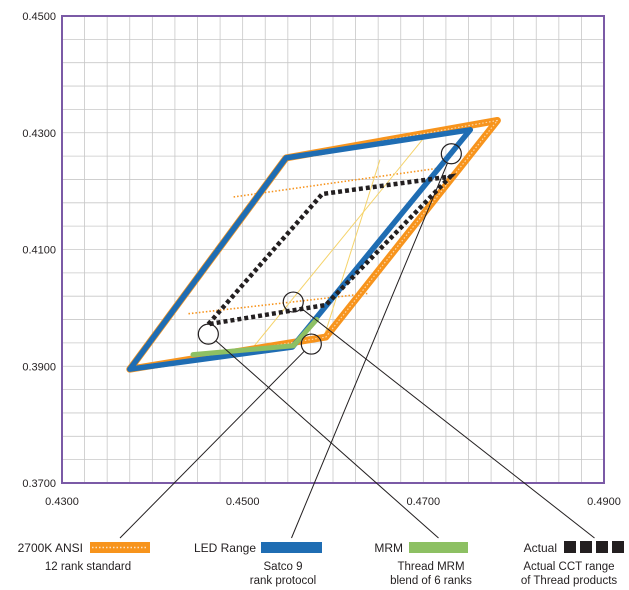 Image resolution: width=629 pixels, height=590 pixels. What do you see at coordinates (568, 567) in the screenshot?
I see `legend-sublabel-actual: Actual CCT range` at bounding box center [568, 567].